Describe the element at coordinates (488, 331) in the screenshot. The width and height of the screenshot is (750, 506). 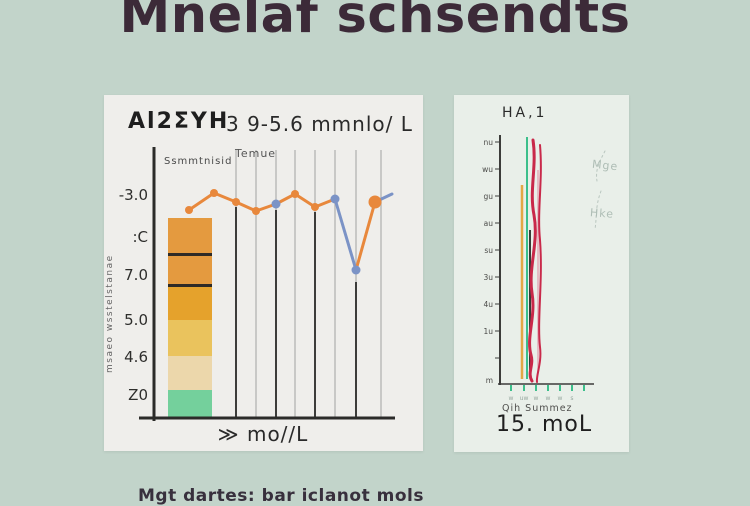
I see `svg-text: 1u` at that location.